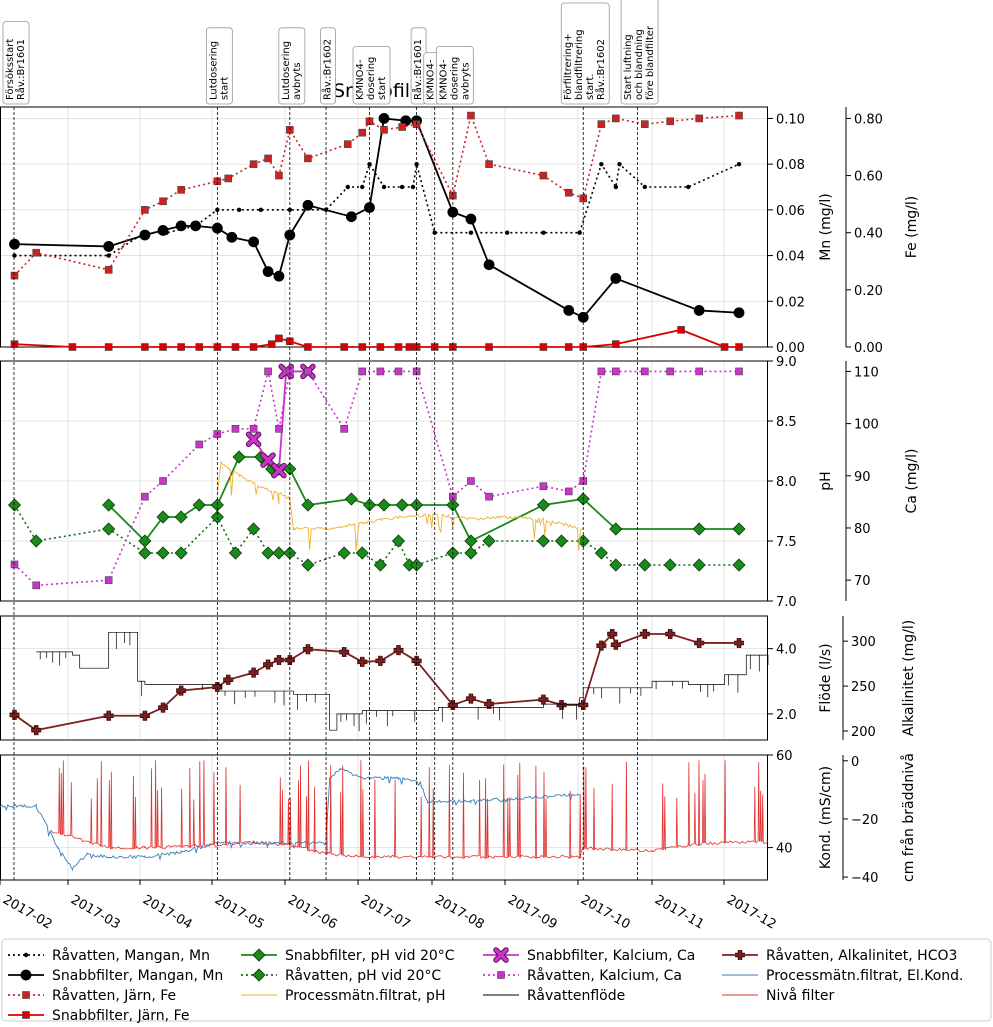  I want to click on event-label-text: dosering, so click(371, 78).